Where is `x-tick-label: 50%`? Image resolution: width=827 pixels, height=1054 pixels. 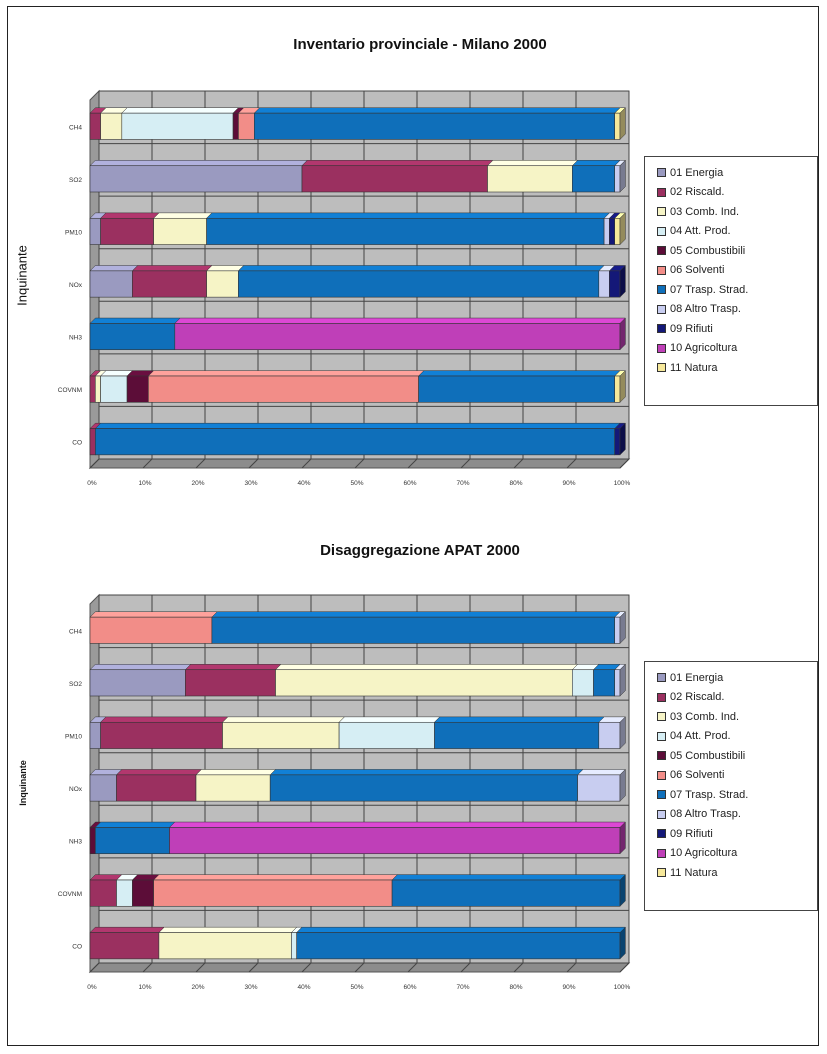
x-tick-label: 50% is located at coordinates (356, 483).